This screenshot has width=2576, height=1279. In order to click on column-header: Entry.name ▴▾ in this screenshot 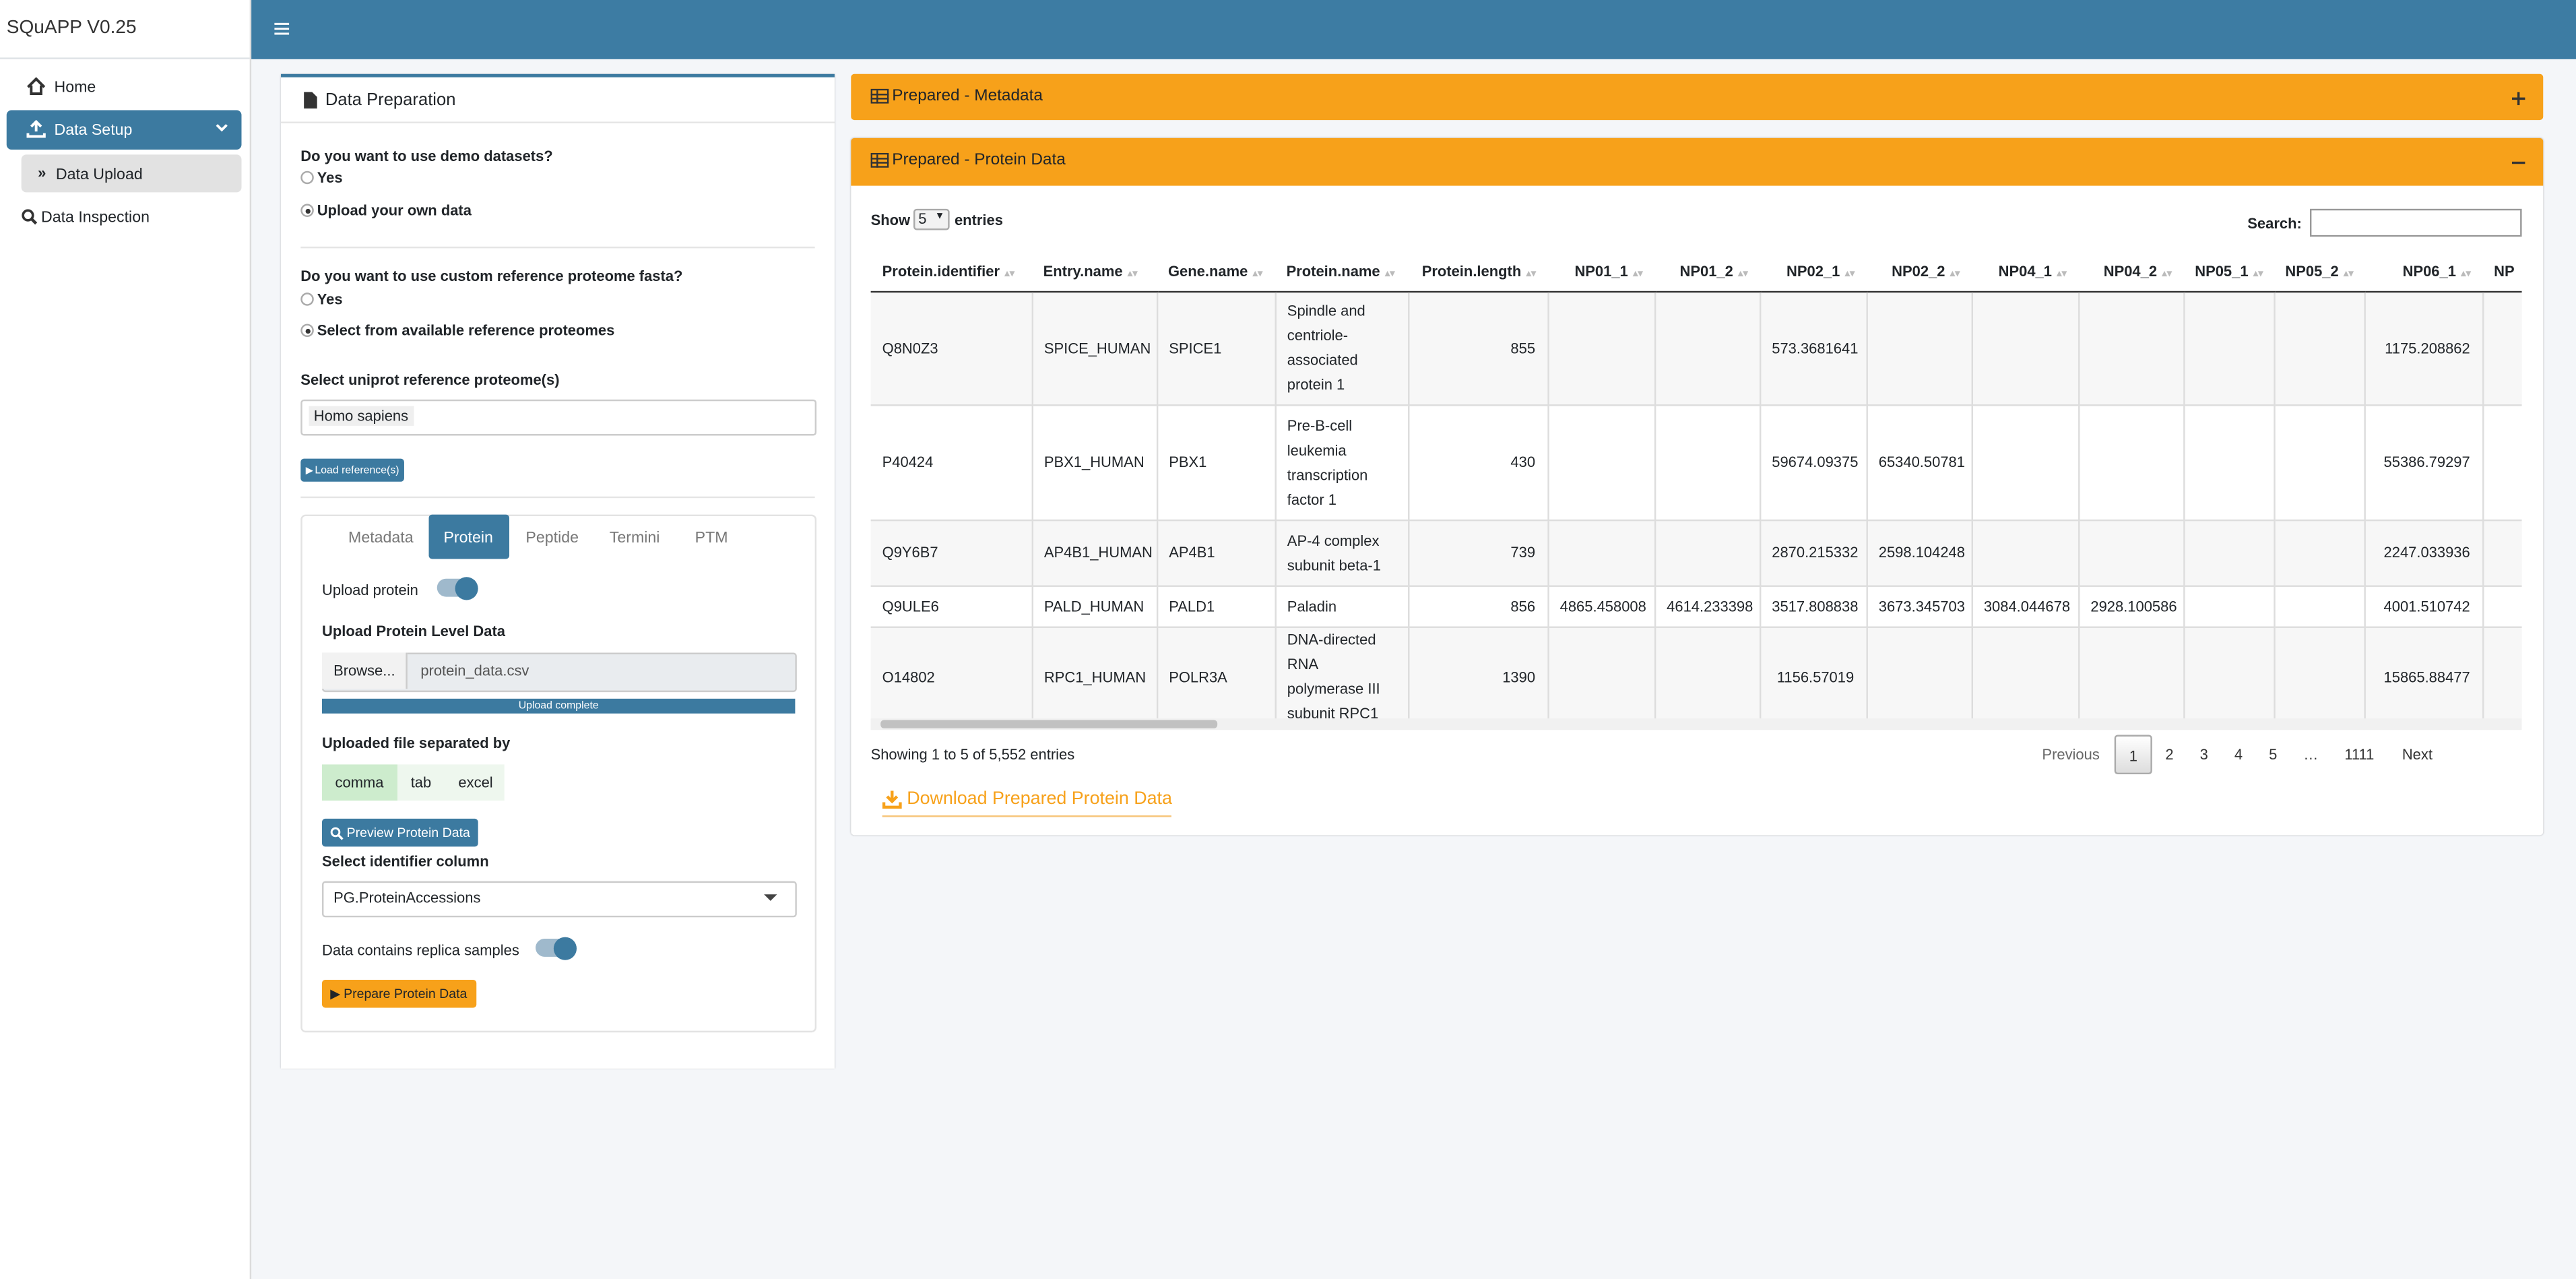, I will do `click(1094, 271)`.